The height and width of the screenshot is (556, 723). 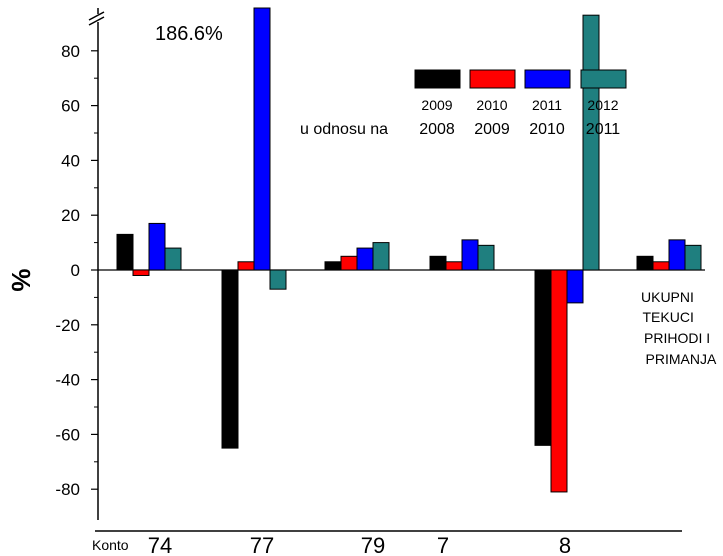 I want to click on category-note-line: PRIMANJA, so click(x=681, y=359).